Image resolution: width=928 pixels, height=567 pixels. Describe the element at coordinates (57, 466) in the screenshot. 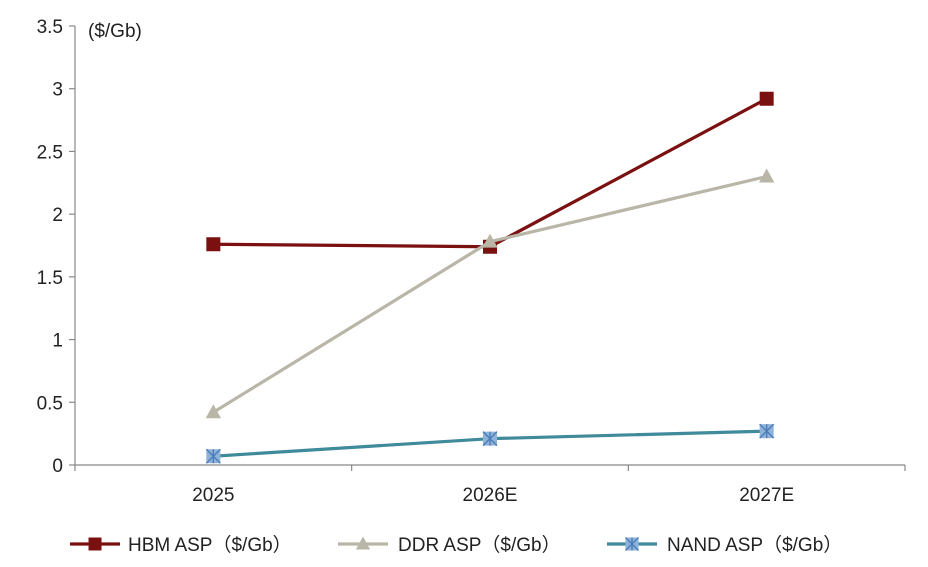

I see `y-tick-label: 0` at that location.